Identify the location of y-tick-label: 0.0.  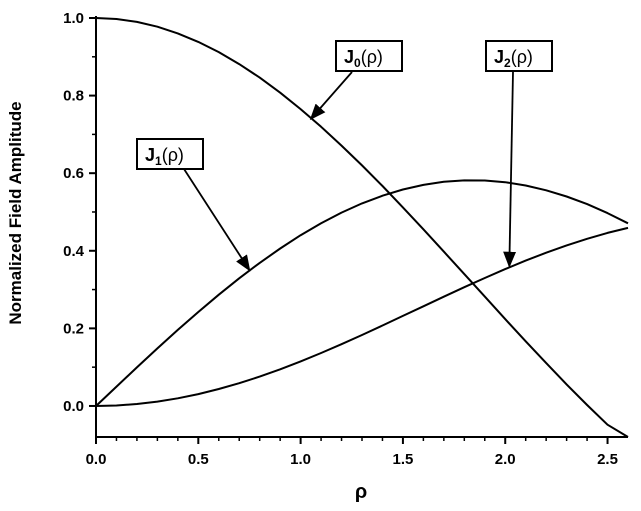
(73, 406).